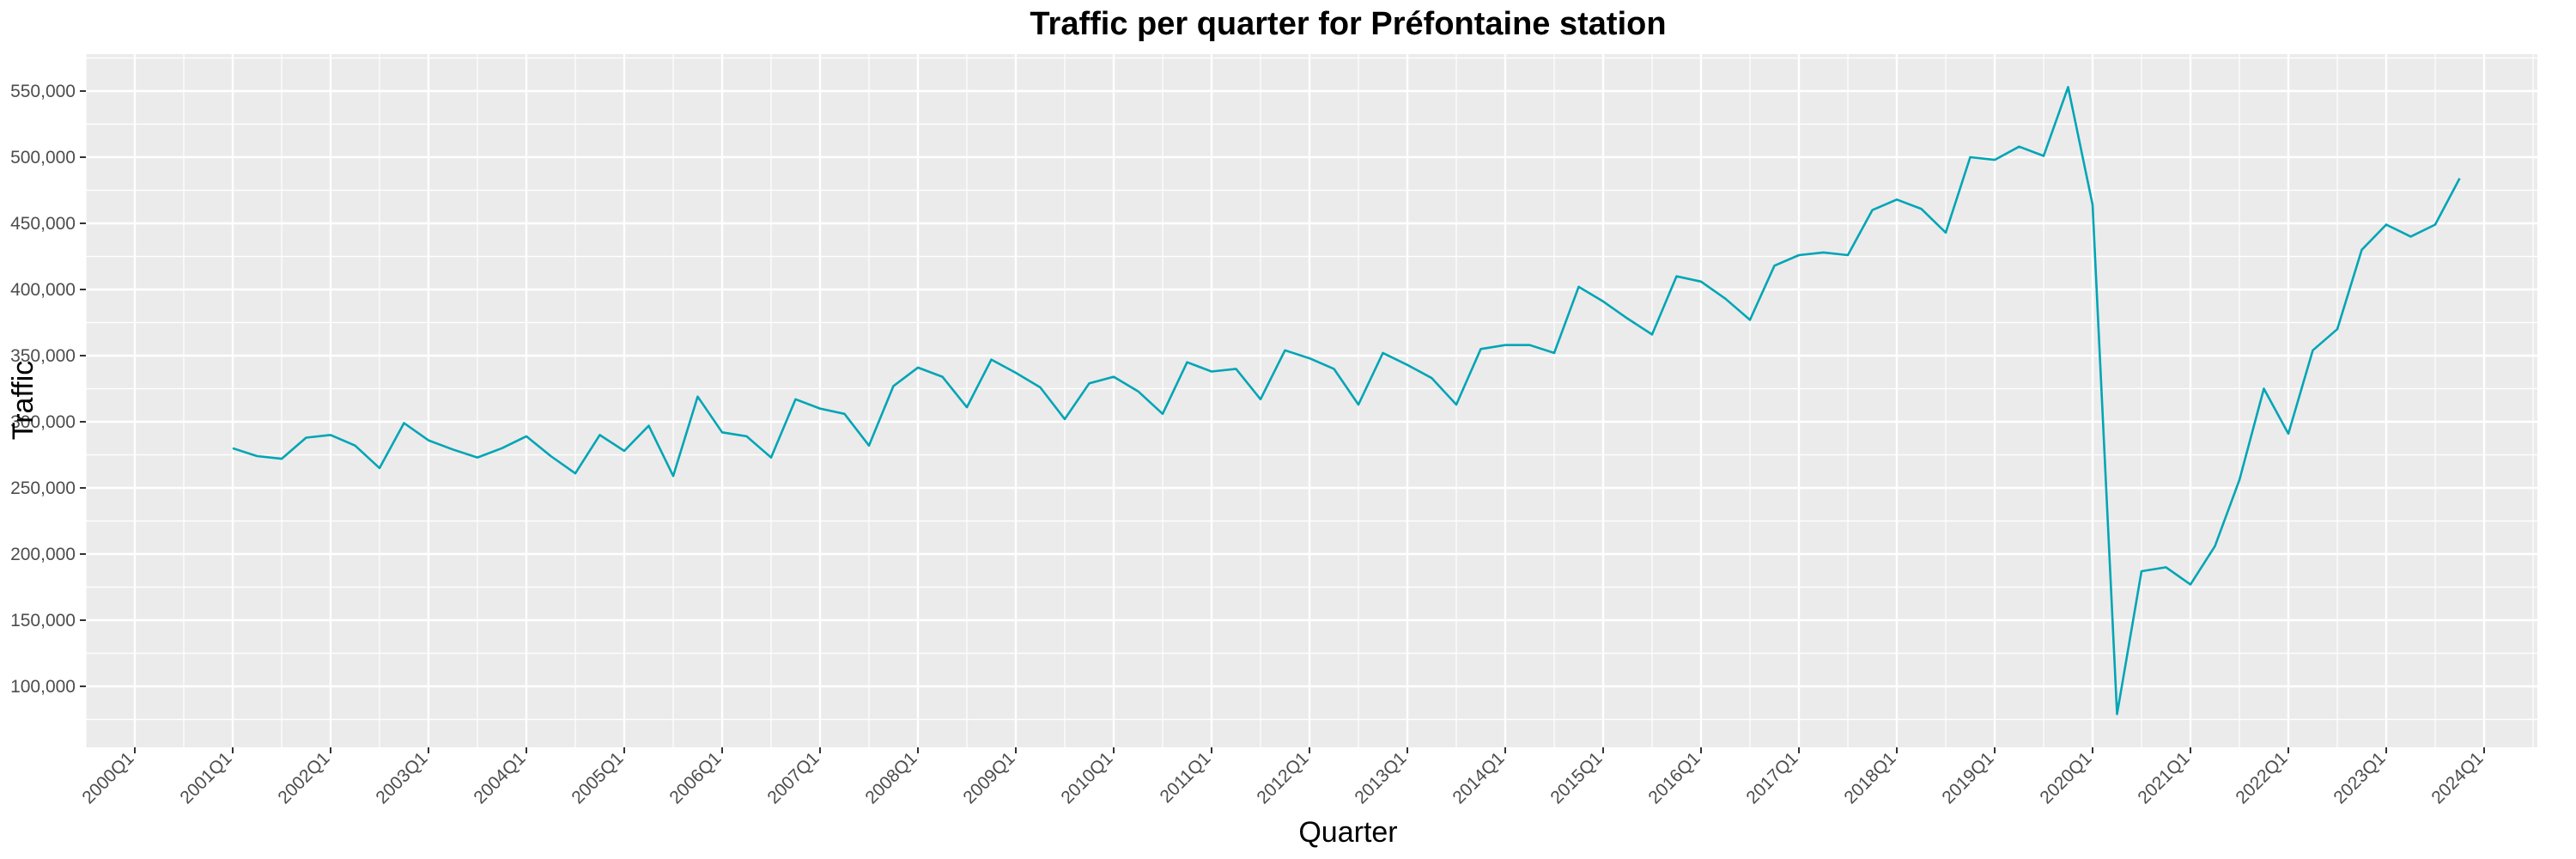 The width and height of the screenshot is (2576, 859). What do you see at coordinates (1674, 778) in the screenshot?
I see `x-tick-label: 2016Q1` at bounding box center [1674, 778].